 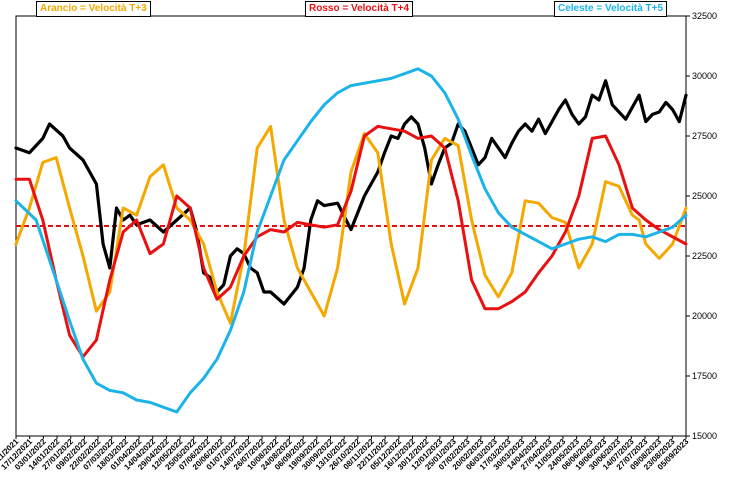 I want to click on y-tick-label: 30000, so click(x=704, y=76).